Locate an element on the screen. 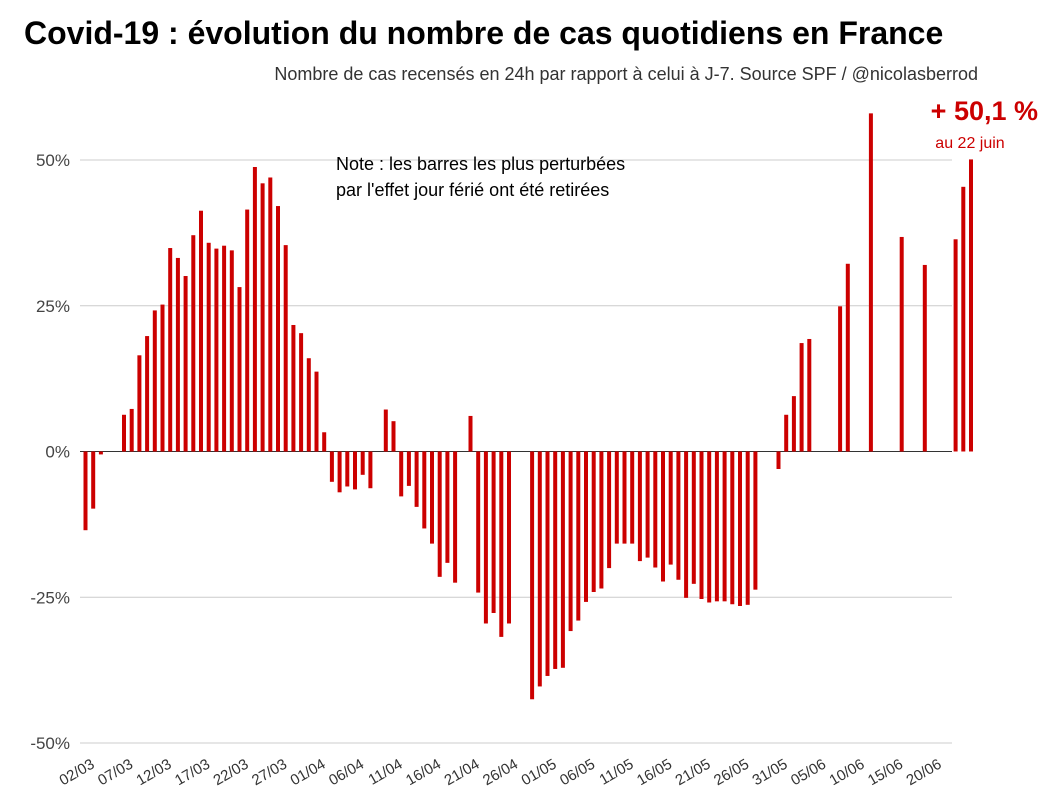  x-tick-label: 15/06 is located at coordinates (885, 772).